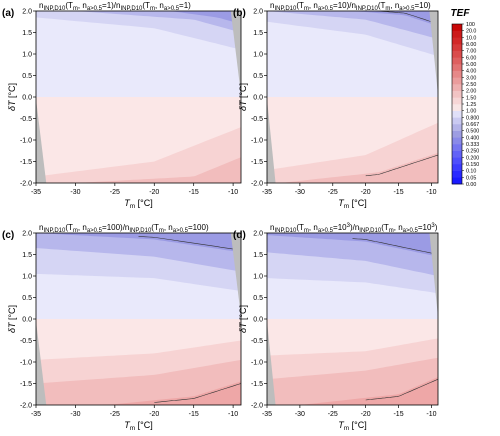 This screenshot has height=436, width=500. Describe the element at coordinates (425, 227) in the screenshot. I see `title-part: =10` at that location.